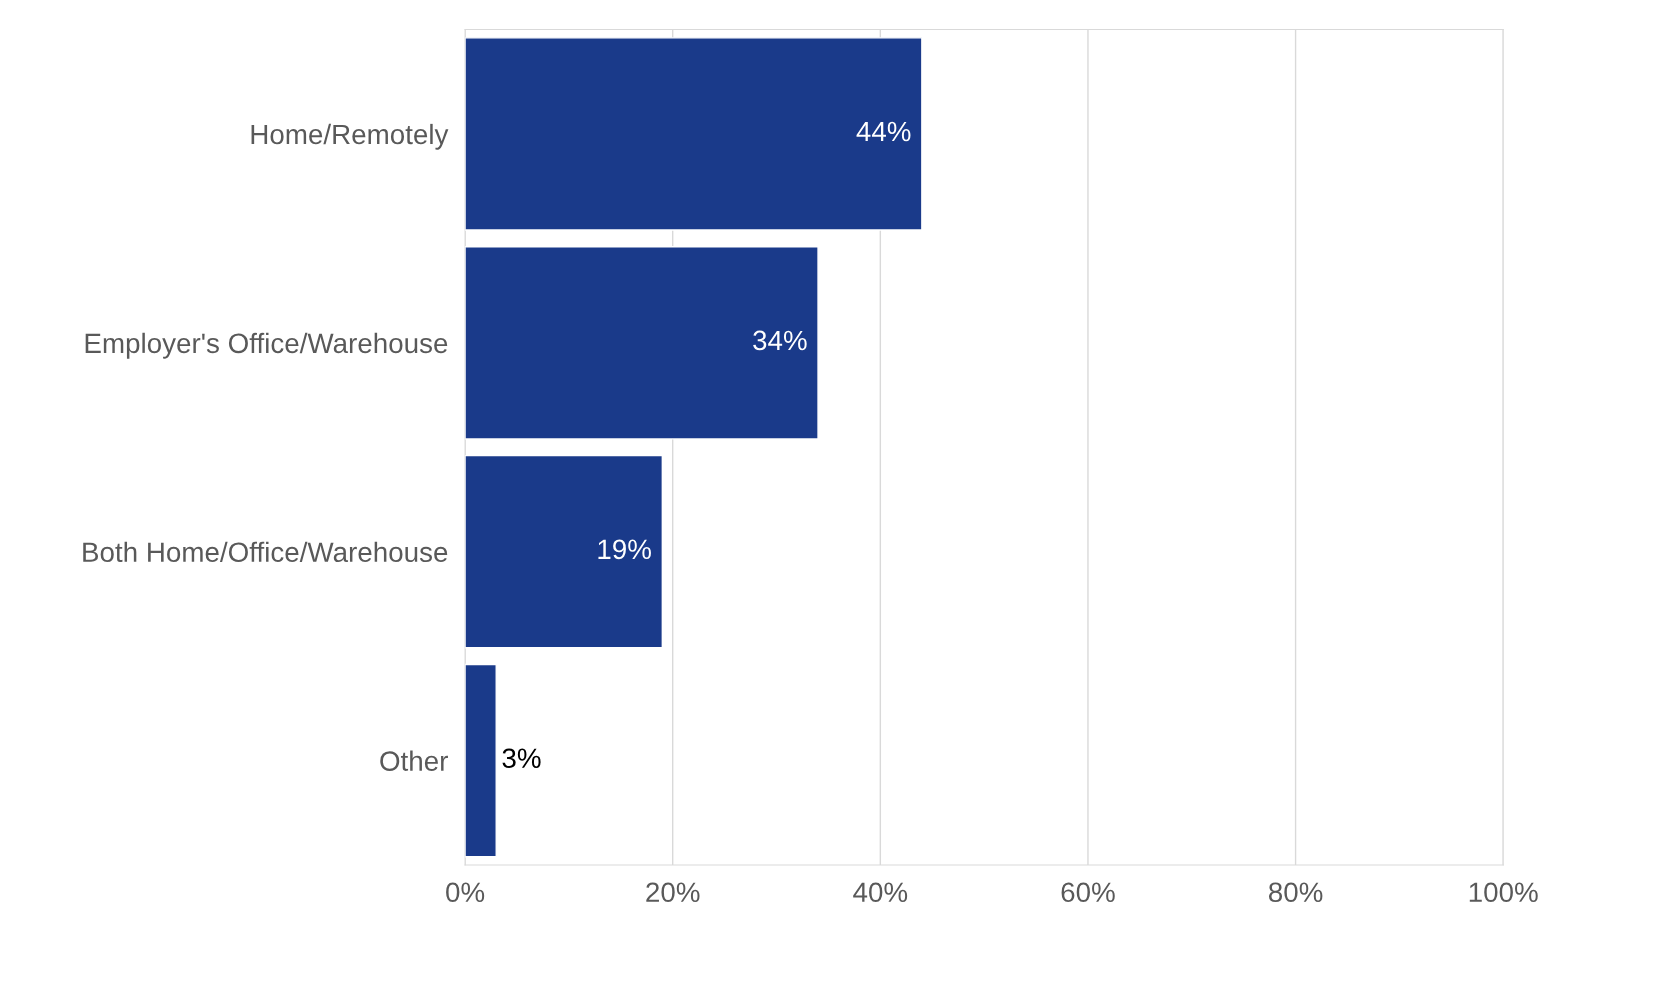 The image size is (1661, 983). What do you see at coordinates (780, 340) in the screenshot?
I see `data-label: 34%` at bounding box center [780, 340].